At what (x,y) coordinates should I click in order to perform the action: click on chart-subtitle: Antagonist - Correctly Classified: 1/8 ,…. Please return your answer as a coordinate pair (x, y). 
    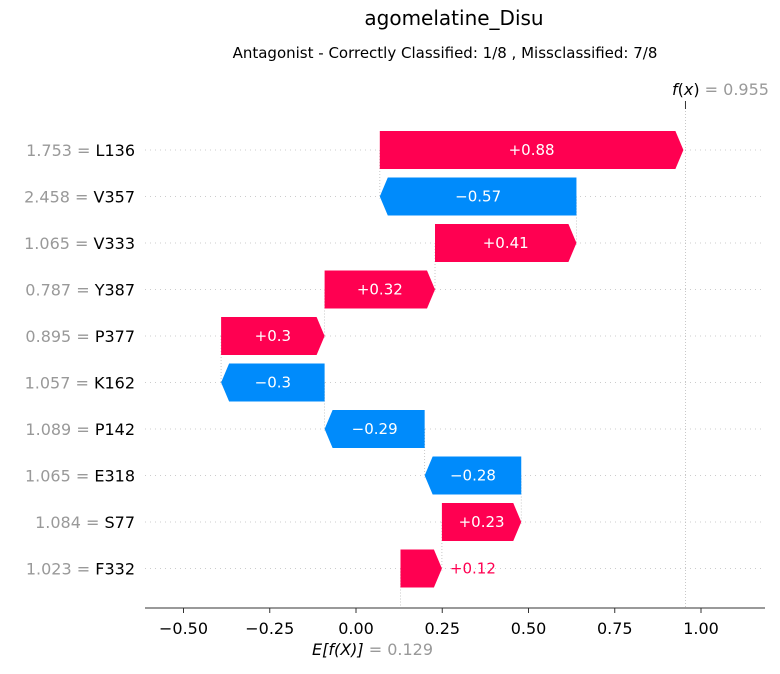
    Looking at the image, I should click on (445, 53).